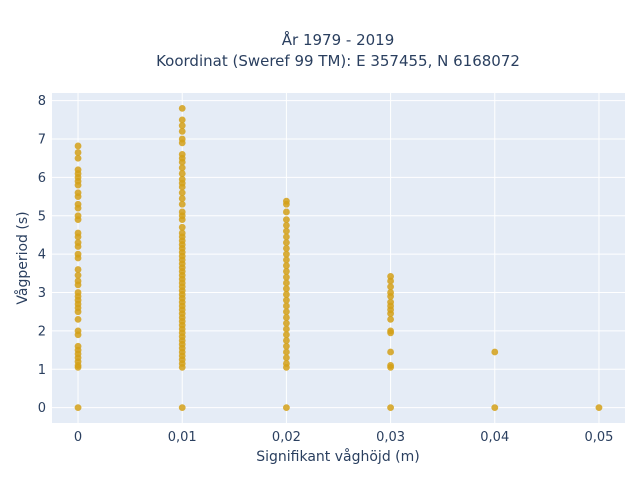  I want to click on x-tick-label: 0,05, so click(598, 437).